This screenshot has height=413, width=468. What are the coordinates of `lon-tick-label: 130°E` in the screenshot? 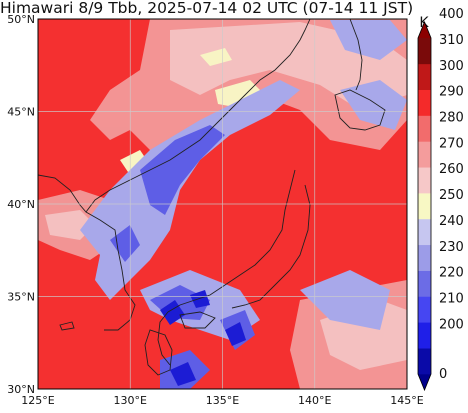 It's located at (130, 400).